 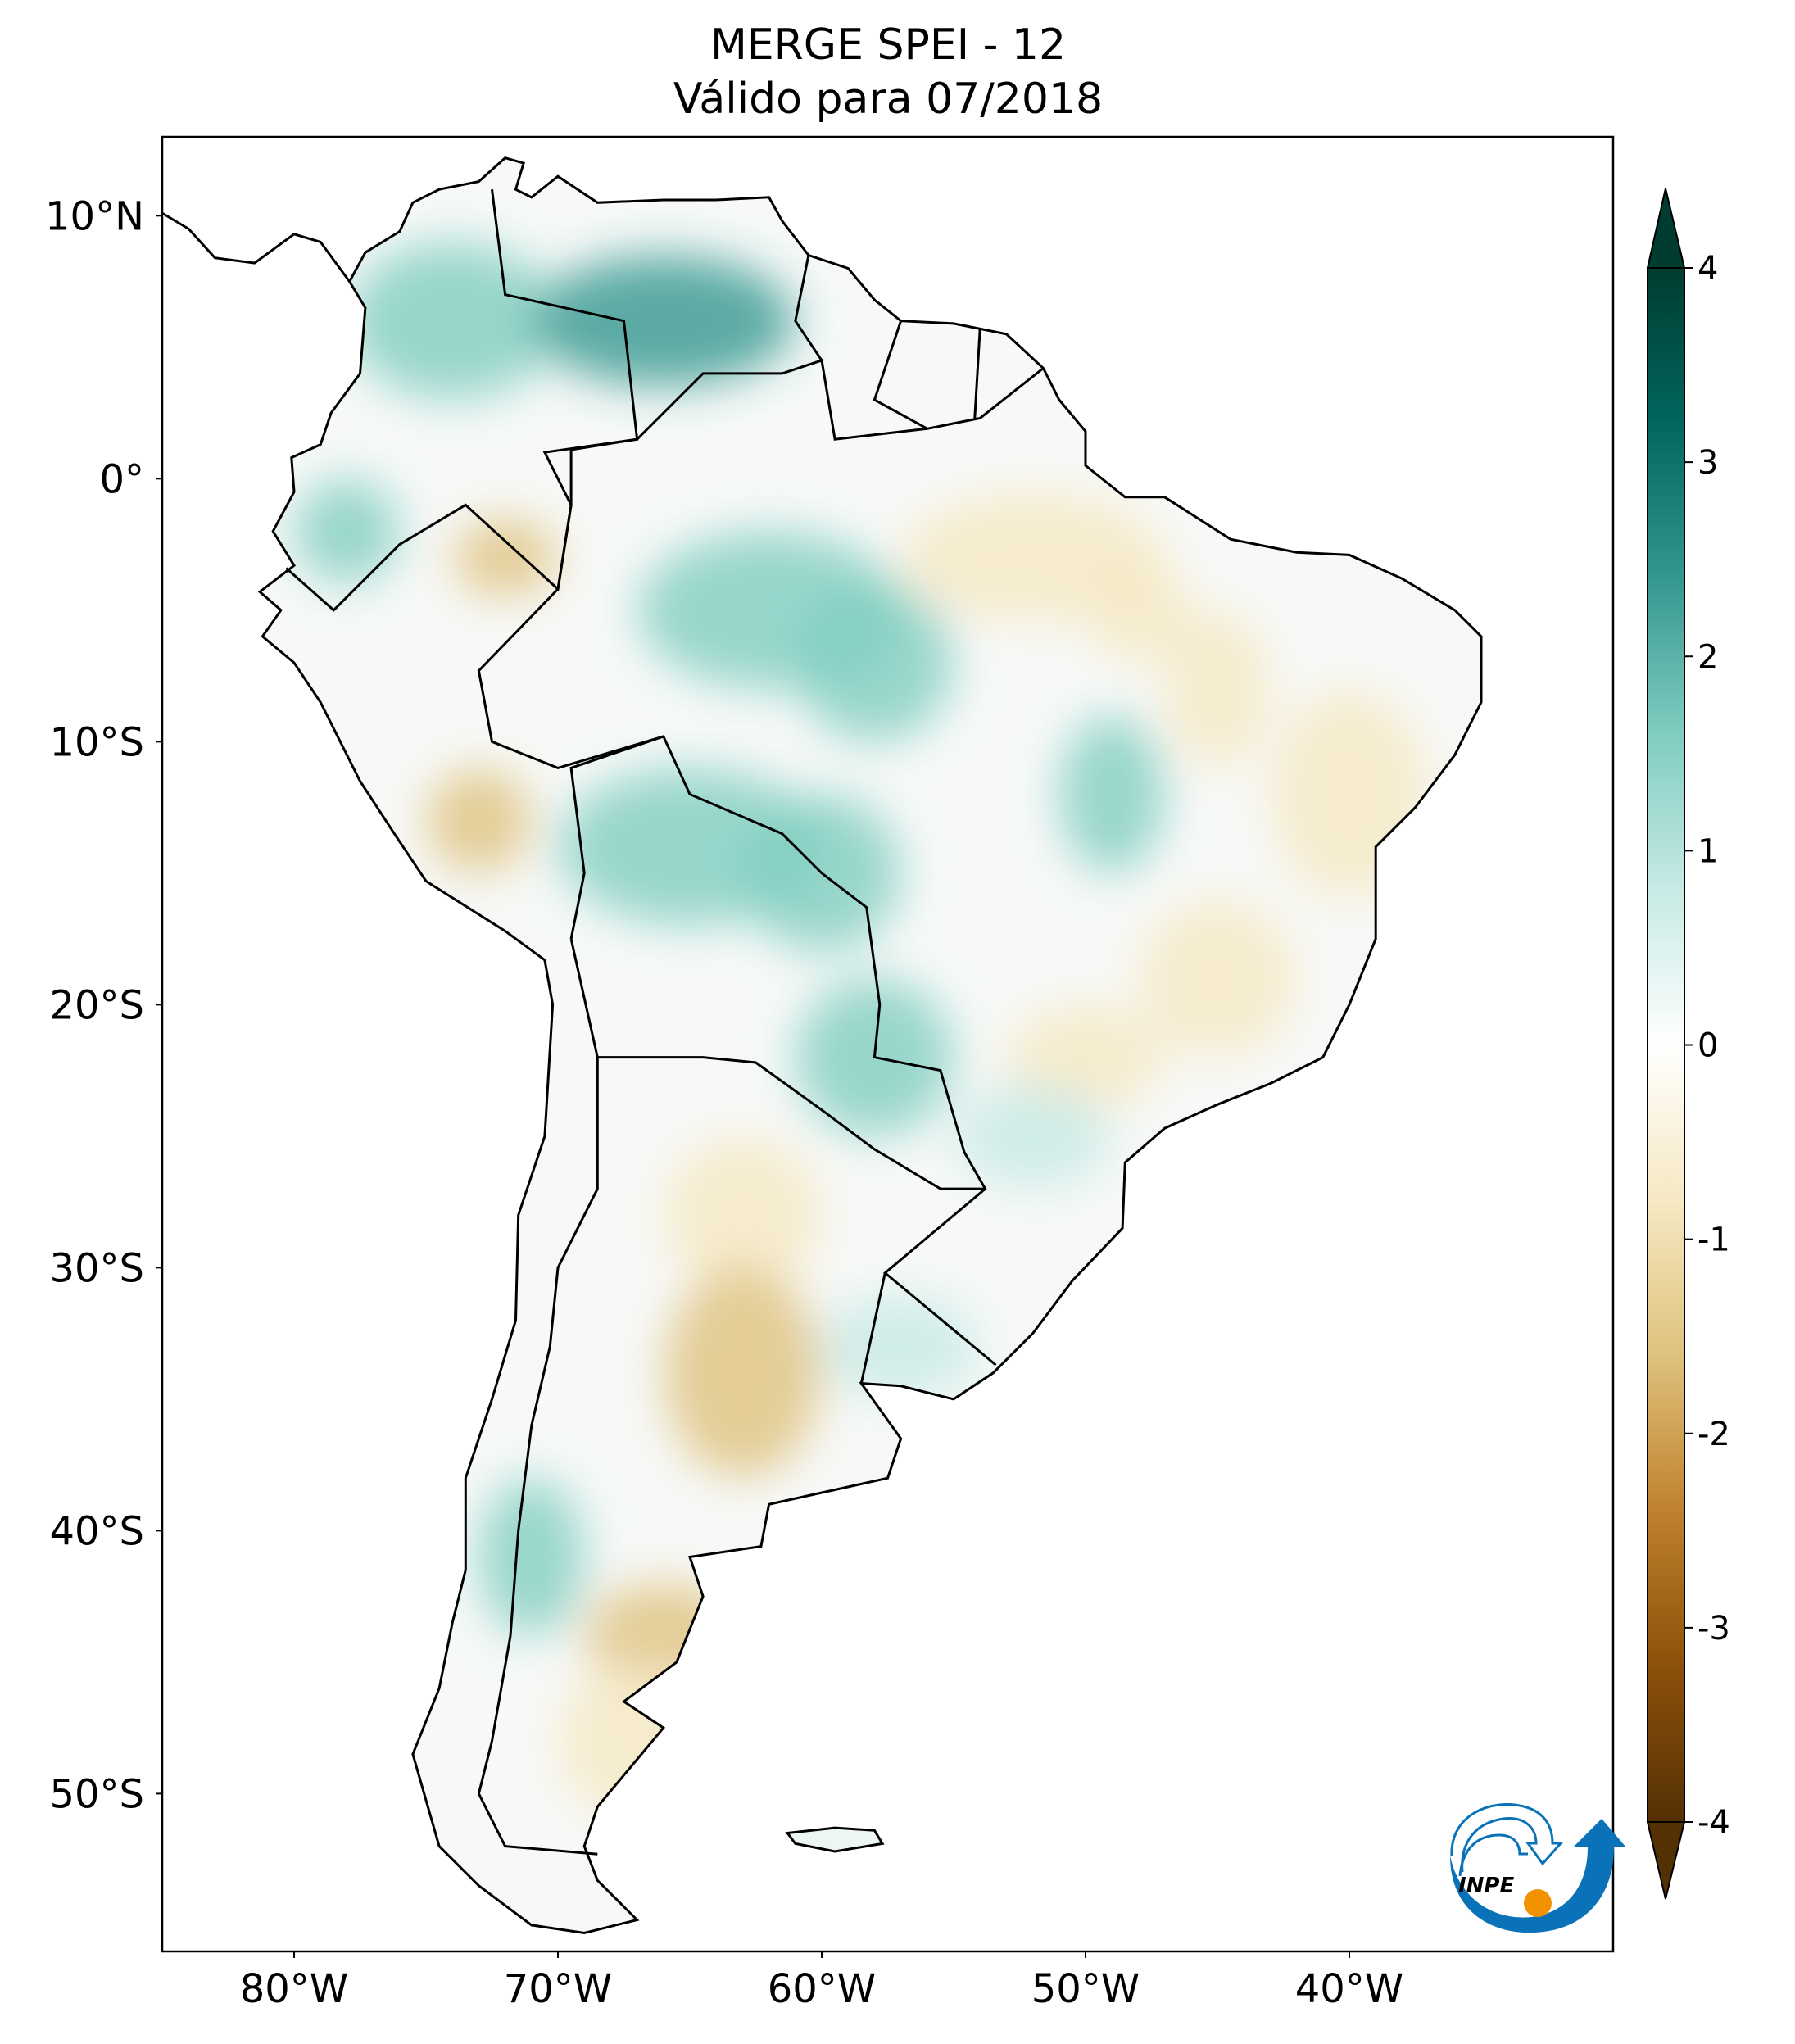 I want to click on lon-axis: 80°W 70°W 60°W 50°W 40°W, so click(x=822, y=1981).